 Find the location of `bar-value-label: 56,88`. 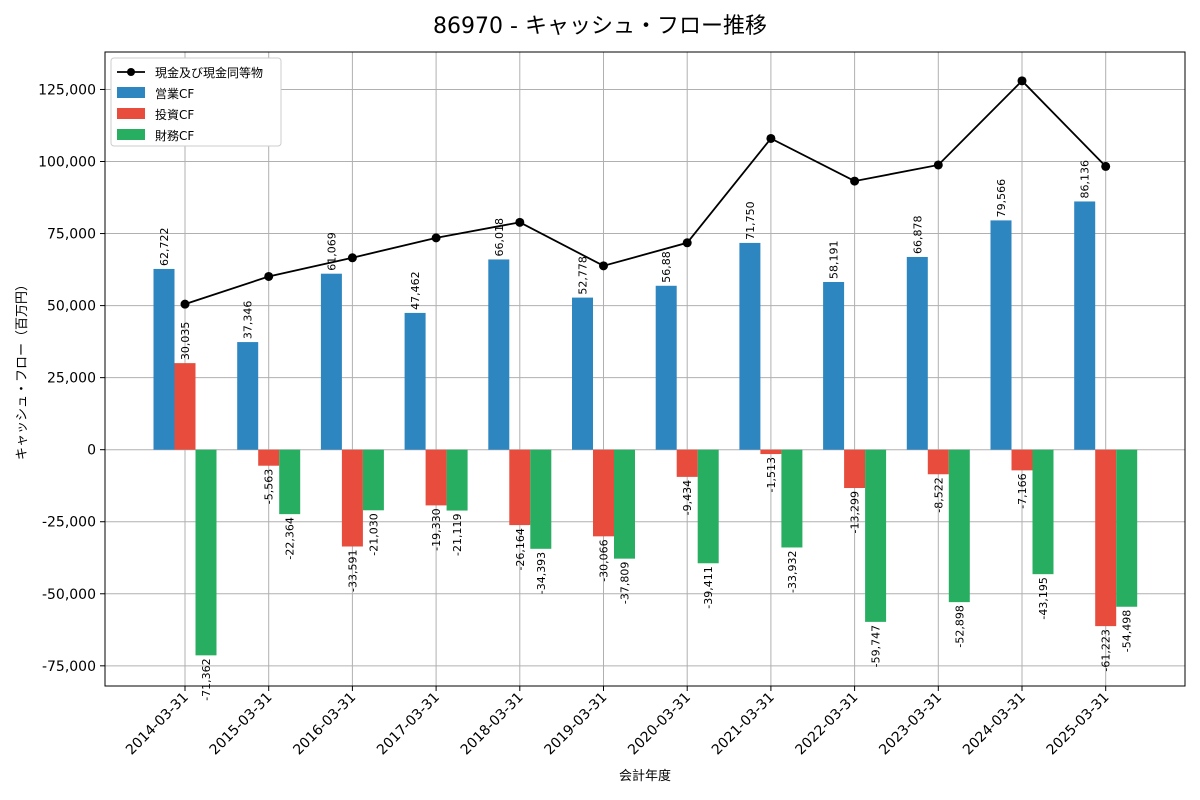

bar-value-label: 56,88 is located at coordinates (666, 267).